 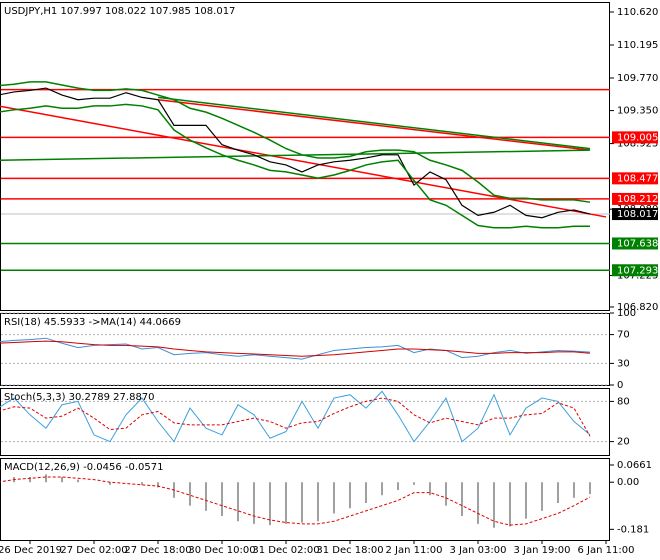 I want to click on panel-title: RSI(18) 45.5933 ->MA(14) 44.0669, so click(x=92, y=322).